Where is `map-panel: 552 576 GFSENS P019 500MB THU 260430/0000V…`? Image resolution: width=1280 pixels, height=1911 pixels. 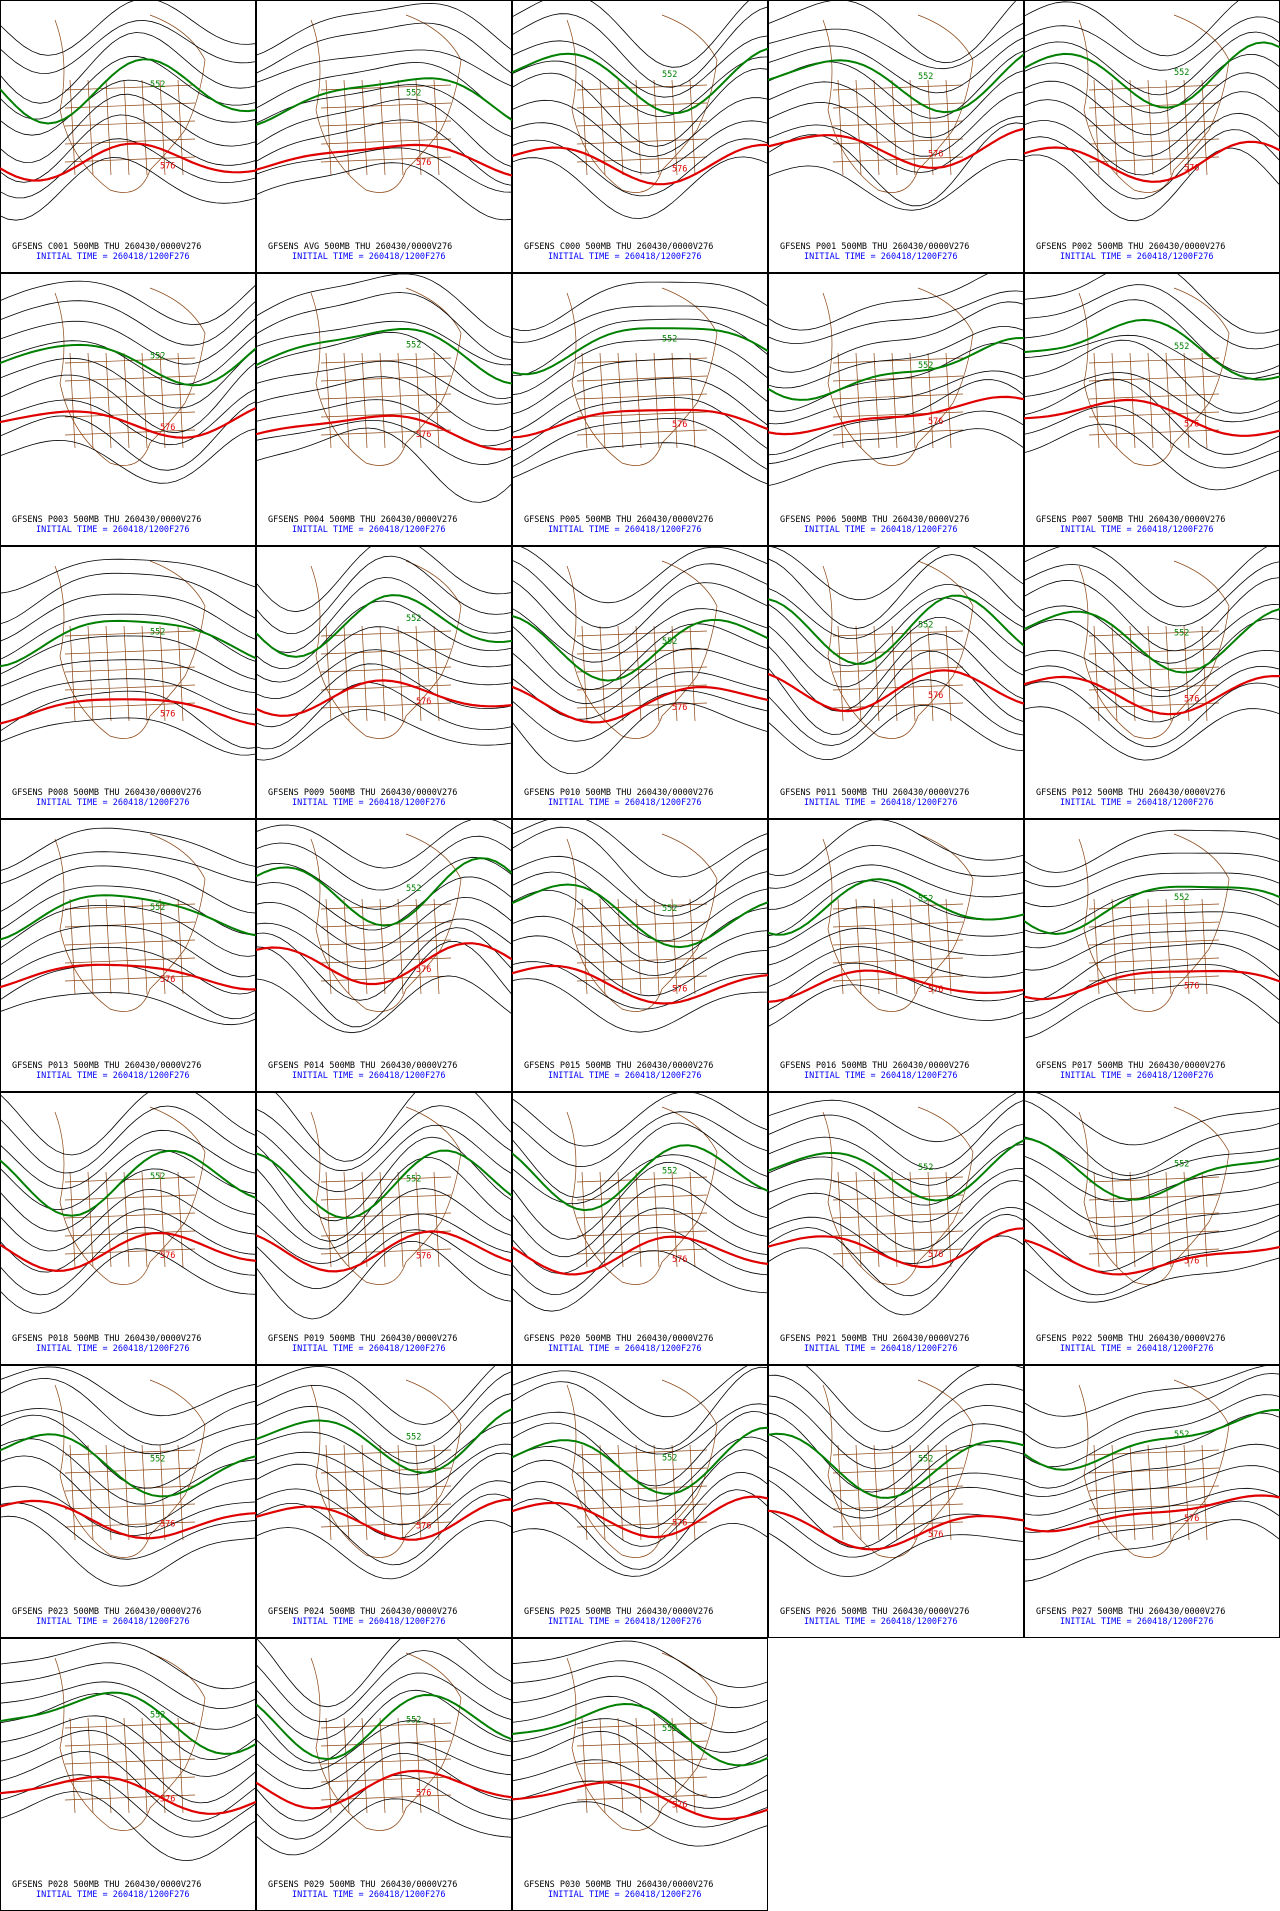
map-panel: 552 576 GFSENS P019 500MB THU 260430/0000V… is located at coordinates (384, 1228).